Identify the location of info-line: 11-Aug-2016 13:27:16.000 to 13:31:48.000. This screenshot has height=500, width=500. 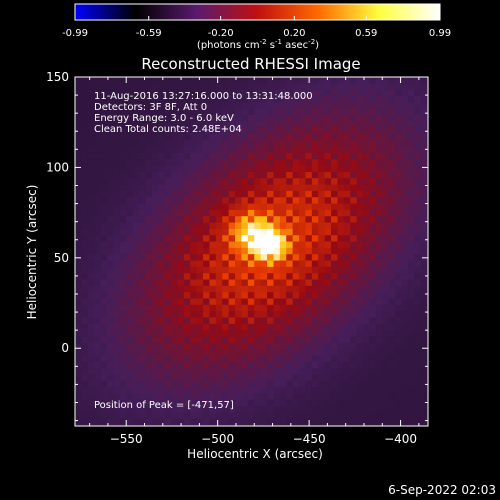
(203, 96).